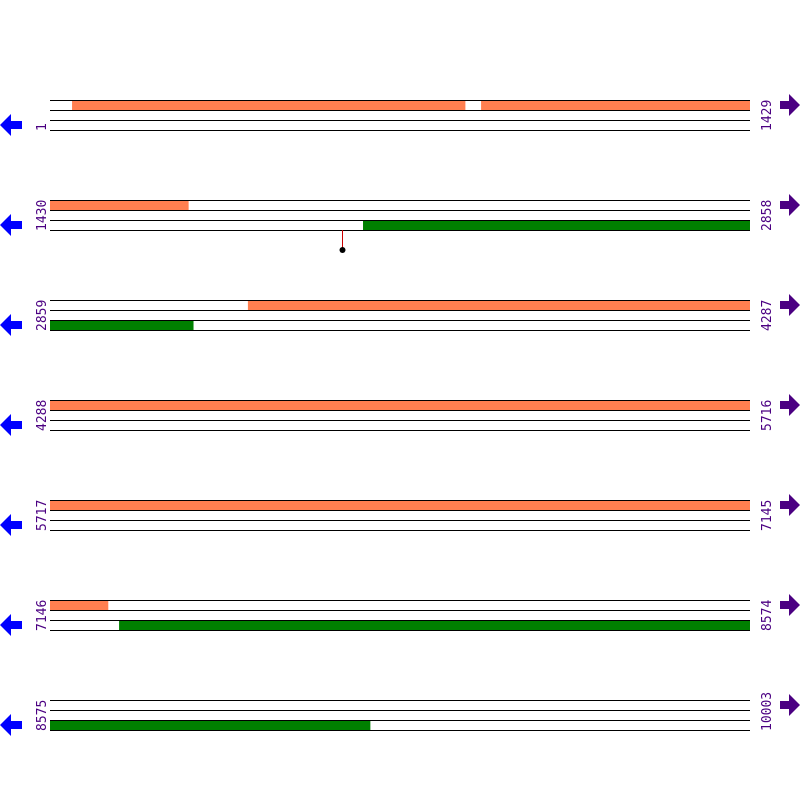 This screenshot has height=800, width=800. What do you see at coordinates (42, 215) in the screenshot?
I see `row-start-label: 1430` at bounding box center [42, 215].